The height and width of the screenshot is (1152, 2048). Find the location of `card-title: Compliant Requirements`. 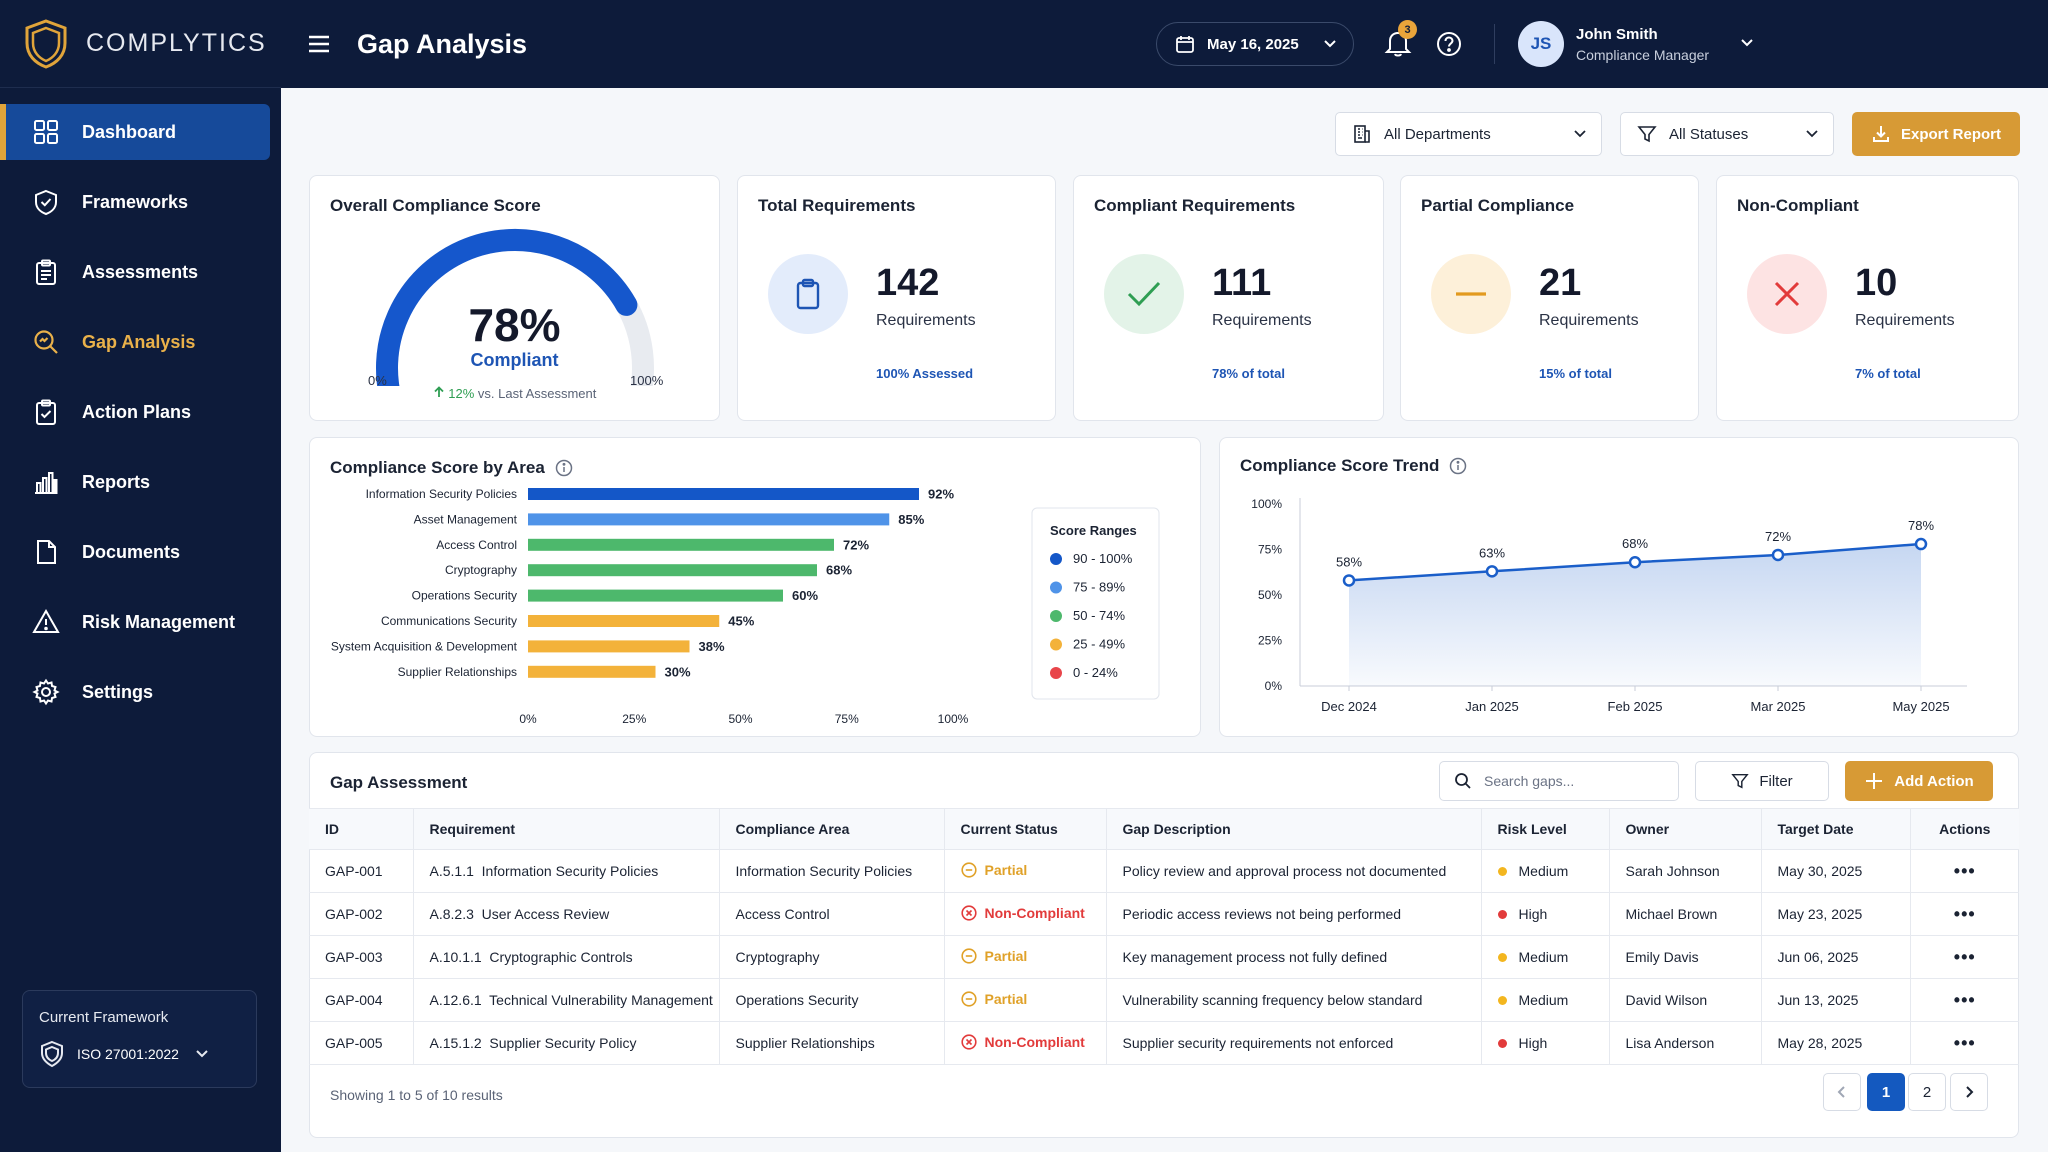

card-title: Compliant Requirements is located at coordinates (1195, 205).